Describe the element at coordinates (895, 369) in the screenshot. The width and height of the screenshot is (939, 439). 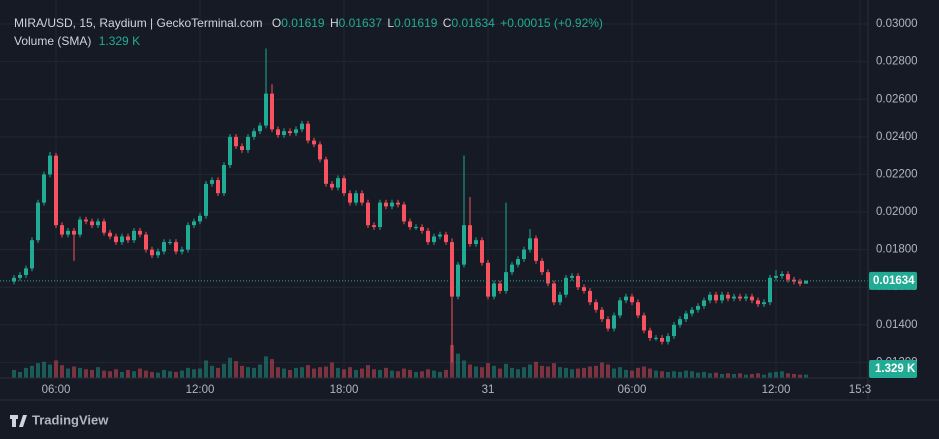
I see `volume-tag-label: 1.329 K` at that location.